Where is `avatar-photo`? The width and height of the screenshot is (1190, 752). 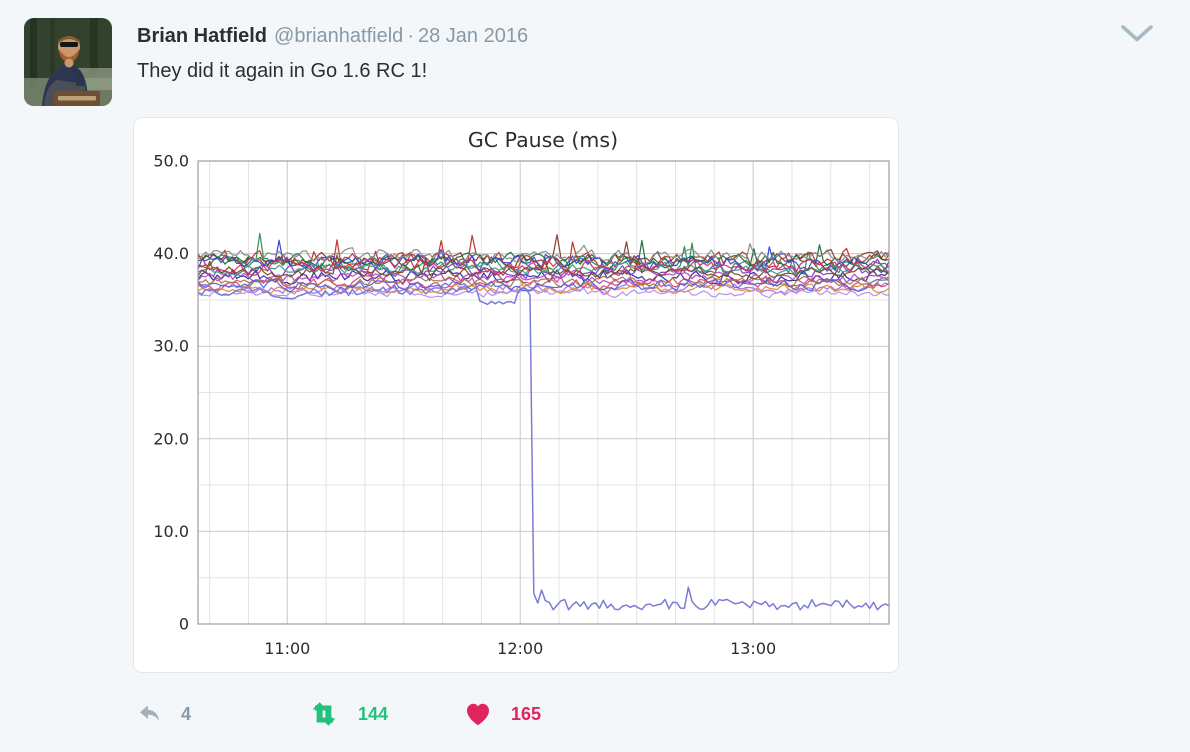 avatar-photo is located at coordinates (68, 62).